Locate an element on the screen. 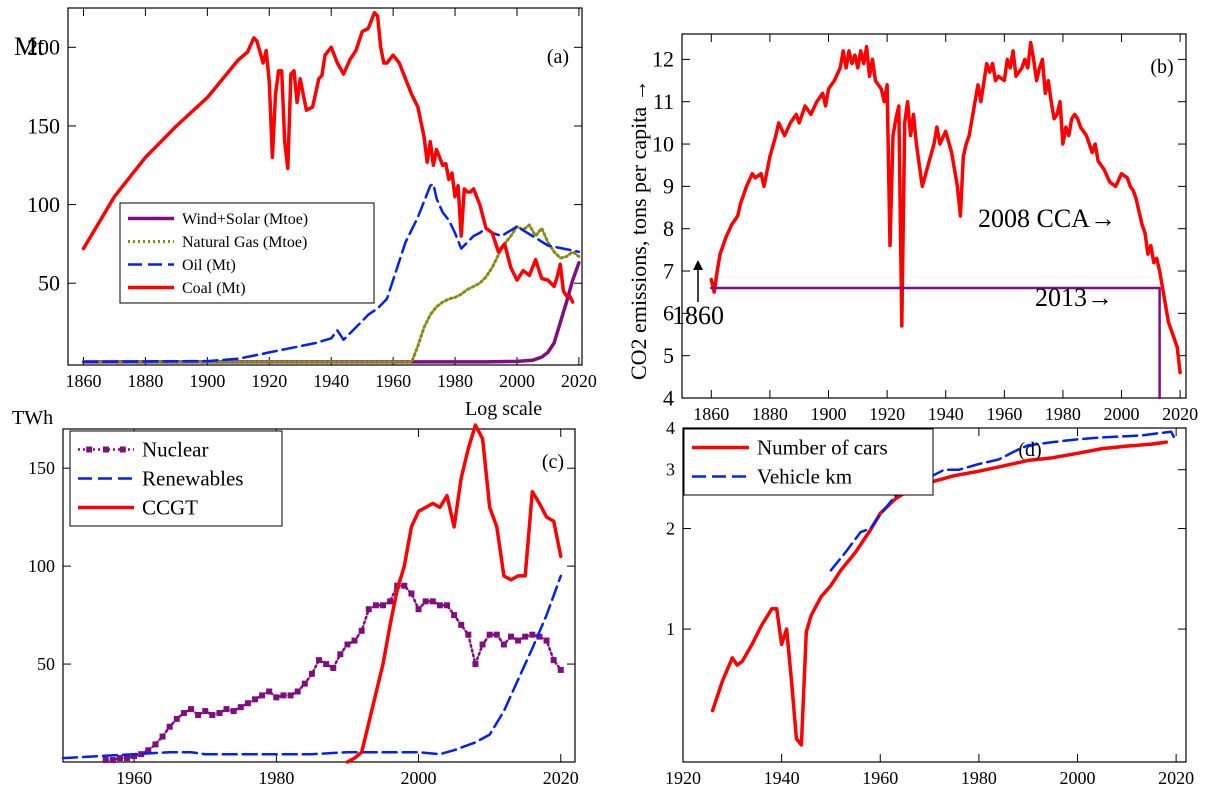 This screenshot has height=787, width=1209. y-tick-label: 2 is located at coordinates (670, 529).